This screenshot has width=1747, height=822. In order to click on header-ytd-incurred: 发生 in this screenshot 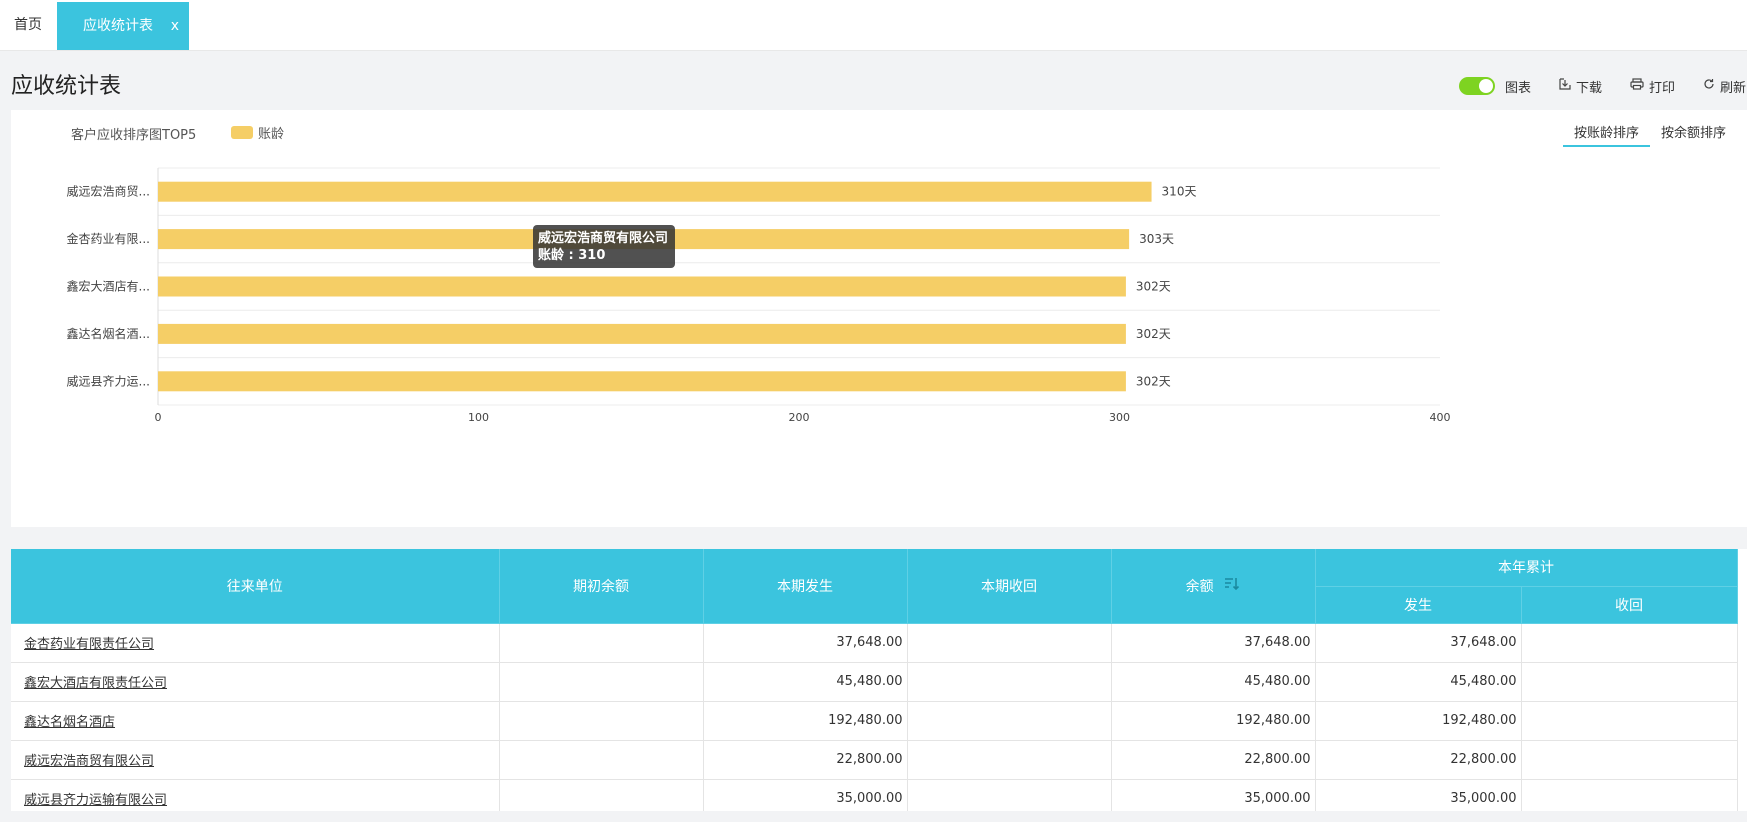, I will do `click(1418, 605)`.